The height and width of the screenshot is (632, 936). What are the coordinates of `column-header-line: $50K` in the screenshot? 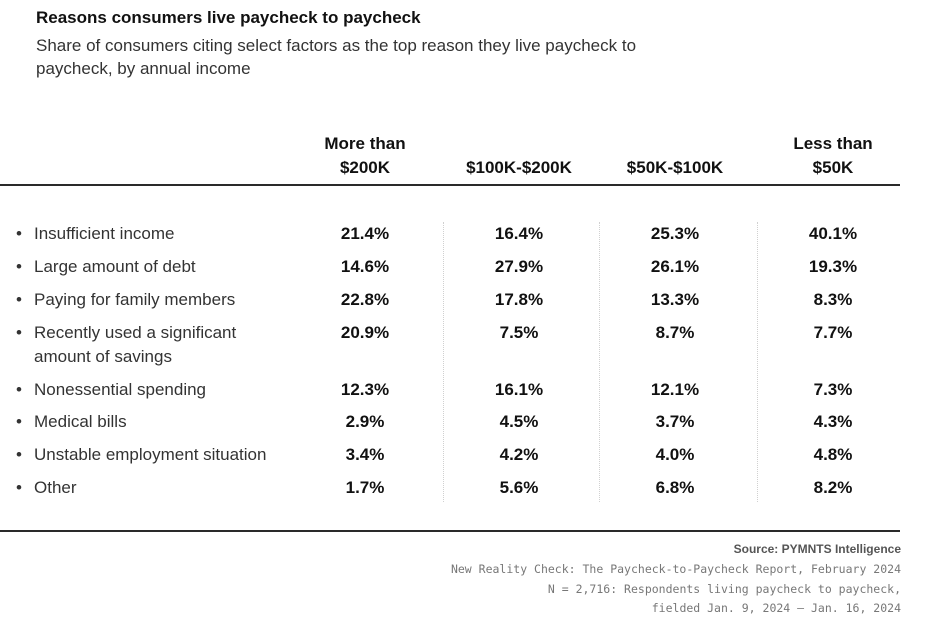 It's located at (833, 167).